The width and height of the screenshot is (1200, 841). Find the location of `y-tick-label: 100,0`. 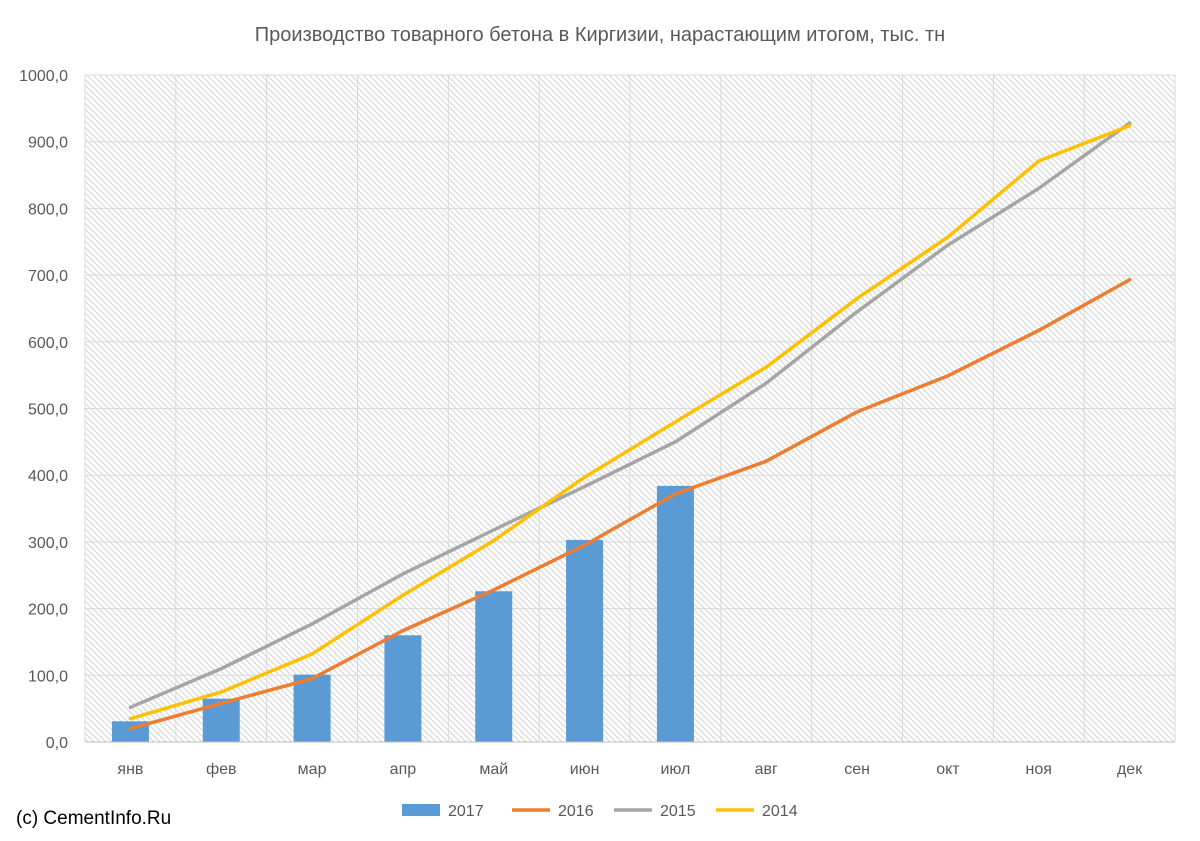

y-tick-label: 100,0 is located at coordinates (48, 676).